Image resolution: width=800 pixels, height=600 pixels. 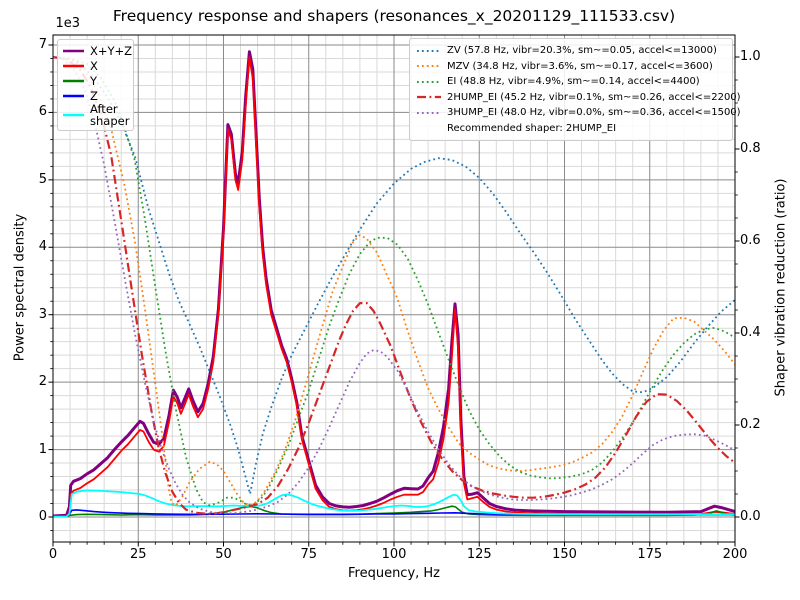 I want to click on legend-label: X, so click(x=94, y=65).